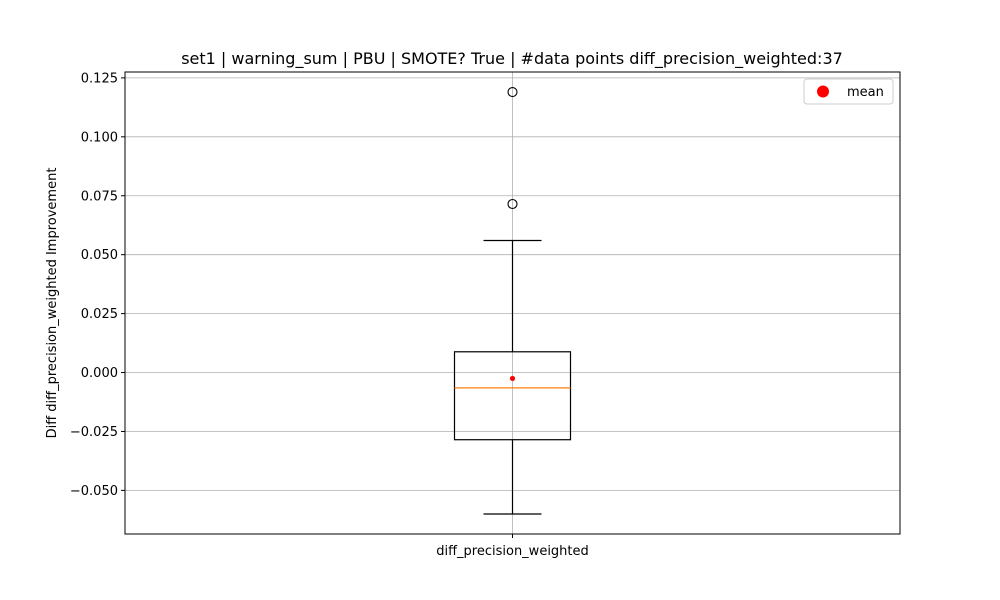  What do you see at coordinates (99, 373) in the screenshot?
I see `y-tick-label: 0.000` at bounding box center [99, 373].